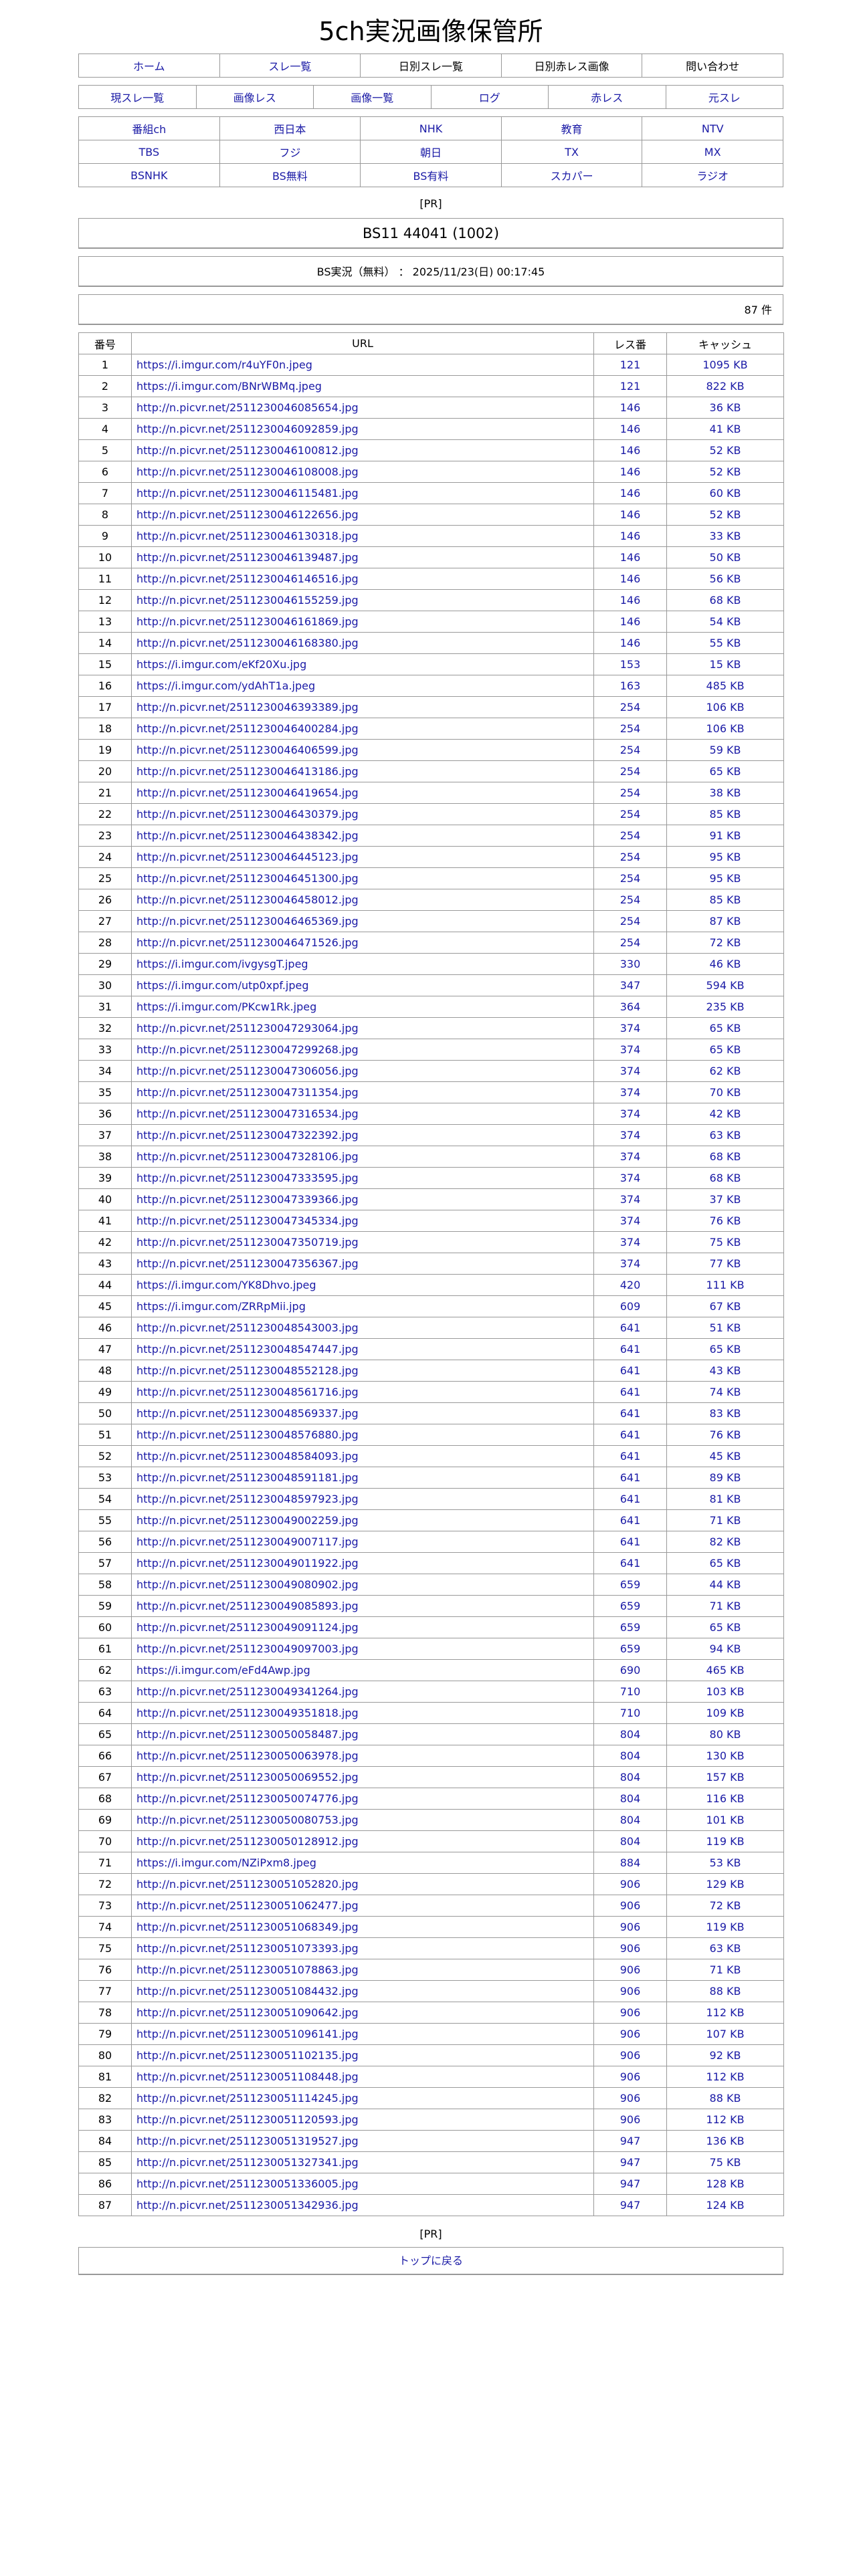 The width and height of the screenshot is (859, 2576). Describe the element at coordinates (431, 2261) in the screenshot. I see `back-to-top-link: トップに戻る` at that location.